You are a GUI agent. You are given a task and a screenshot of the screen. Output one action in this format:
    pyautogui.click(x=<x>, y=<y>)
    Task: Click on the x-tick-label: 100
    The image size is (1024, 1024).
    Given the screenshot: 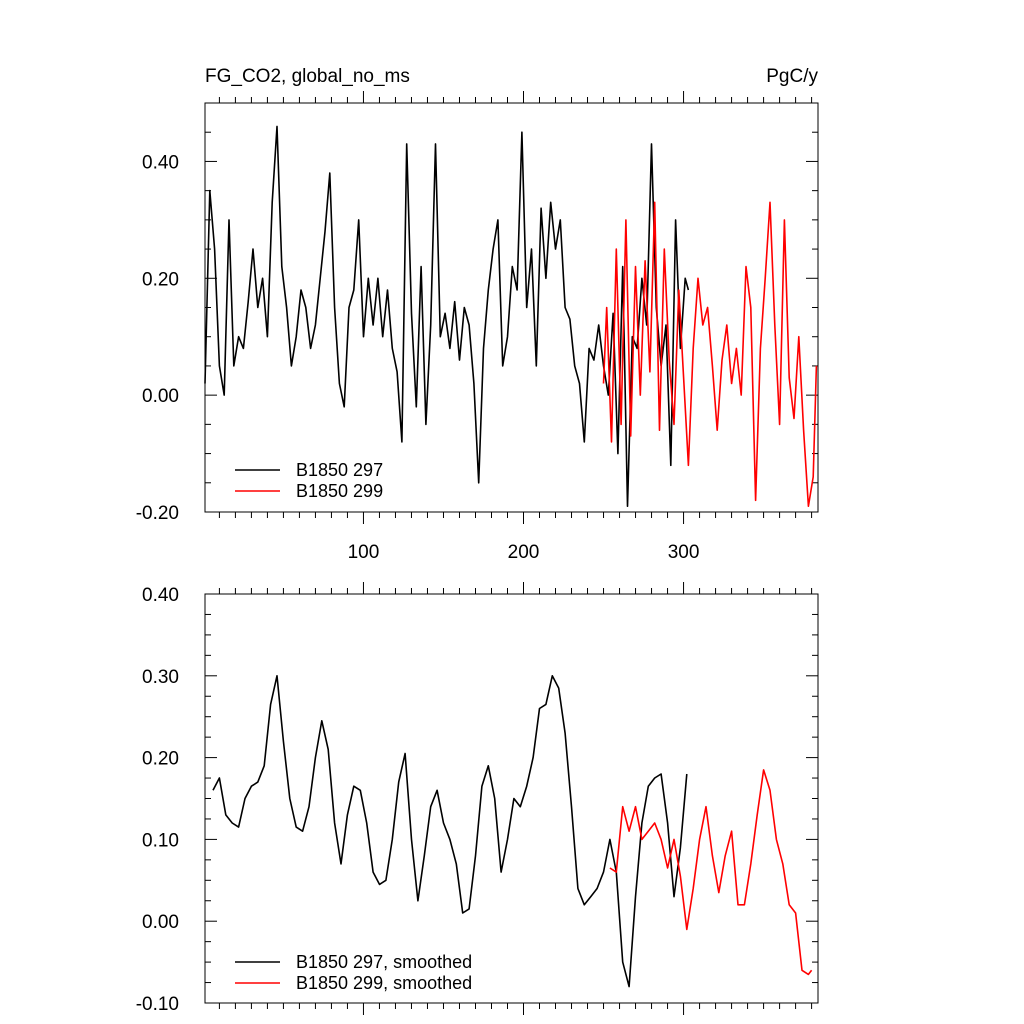 What is the action you would take?
    pyautogui.click(x=364, y=552)
    